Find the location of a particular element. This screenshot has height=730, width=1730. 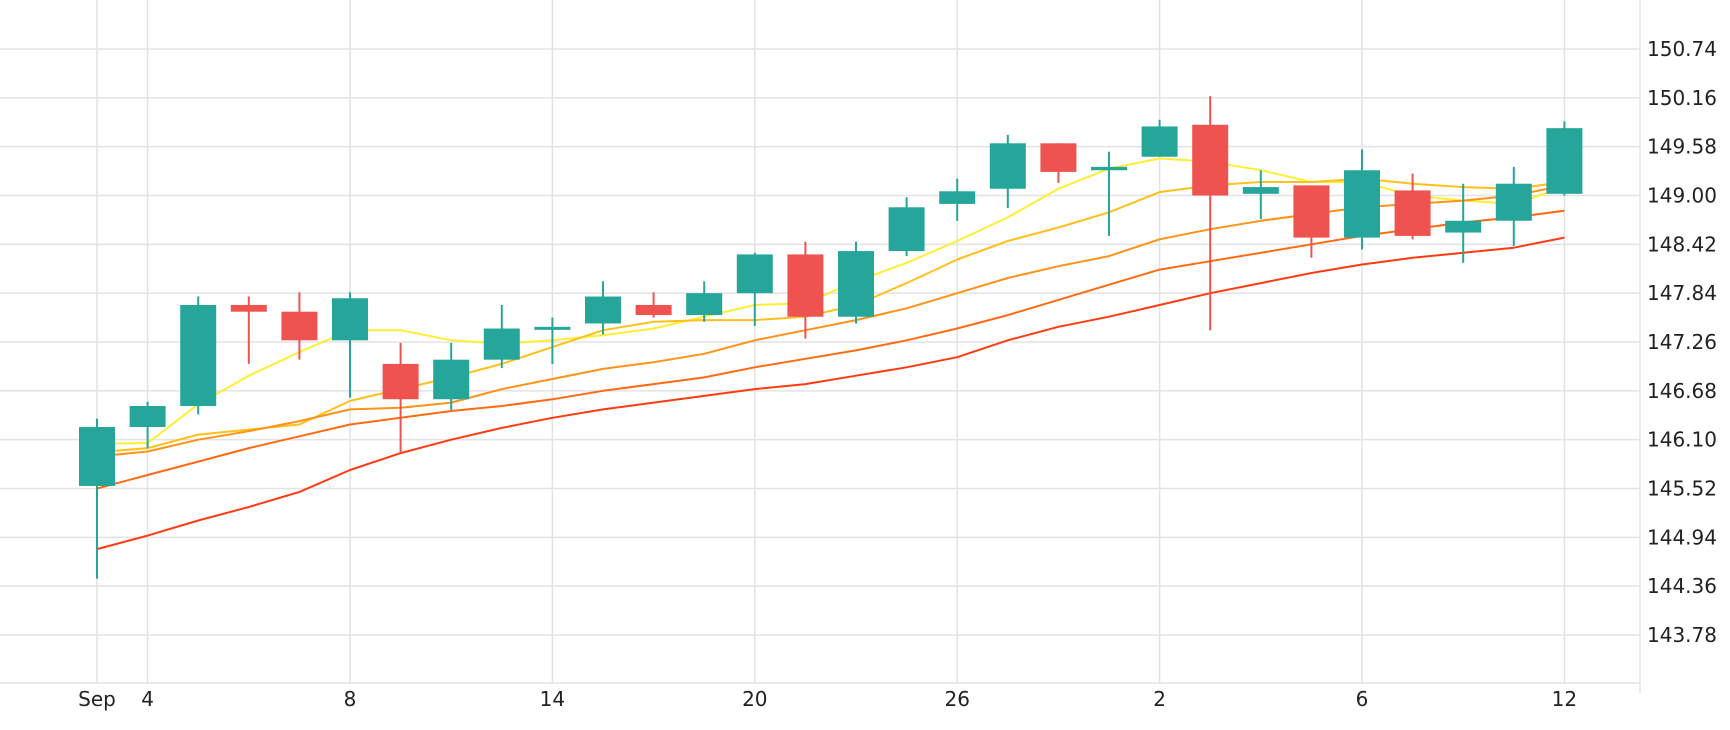

y-tick-label: 149.00 is located at coordinates (1682, 196).